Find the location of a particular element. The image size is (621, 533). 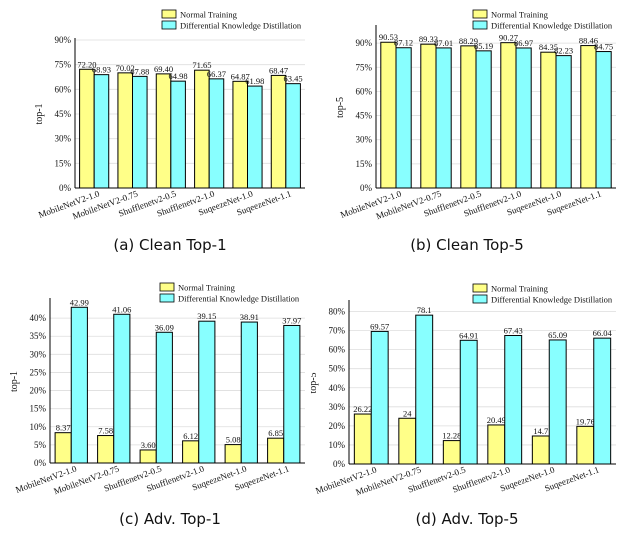

bar-value-label: 64.98 is located at coordinates (178, 76).